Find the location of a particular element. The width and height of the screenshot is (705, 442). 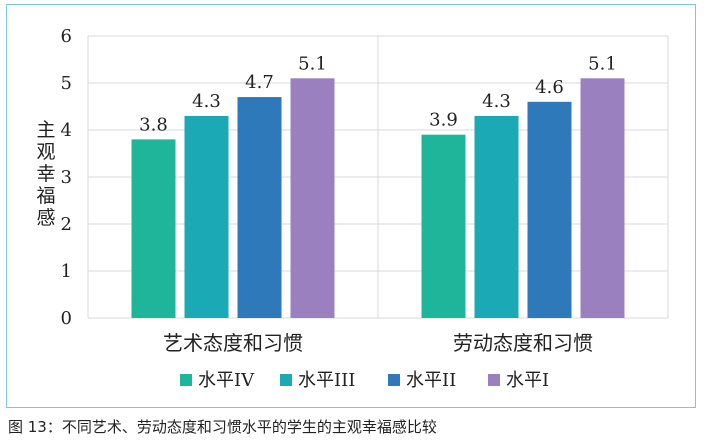

y-tick-label: 4 is located at coordinates (66, 130).